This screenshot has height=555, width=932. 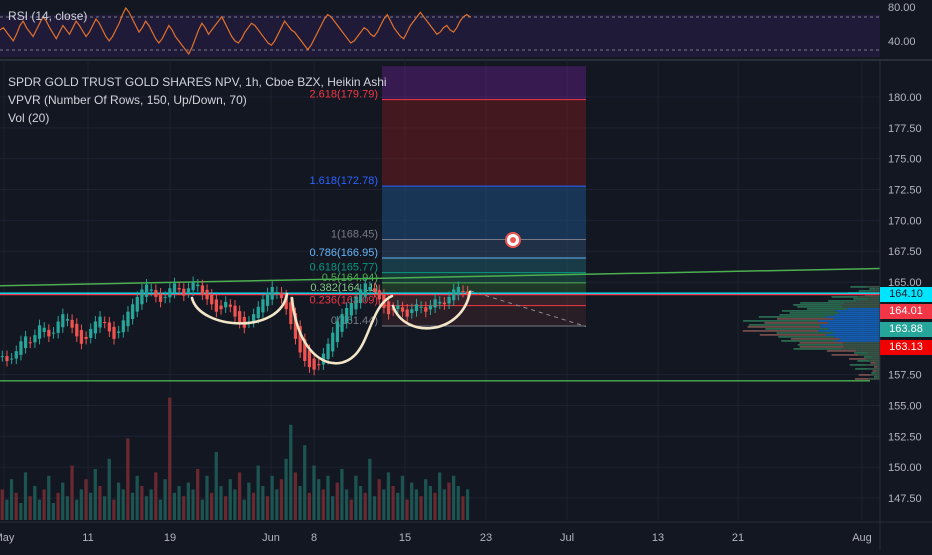 I want to click on price-tick-label: 177.50, so click(x=905, y=129).